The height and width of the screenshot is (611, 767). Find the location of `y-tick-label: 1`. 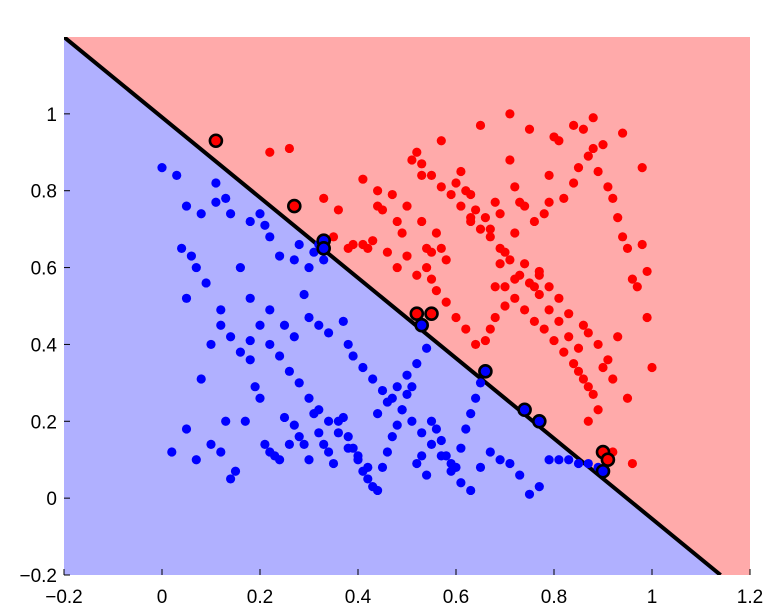

y-tick-label: 1 is located at coordinates (51, 115).